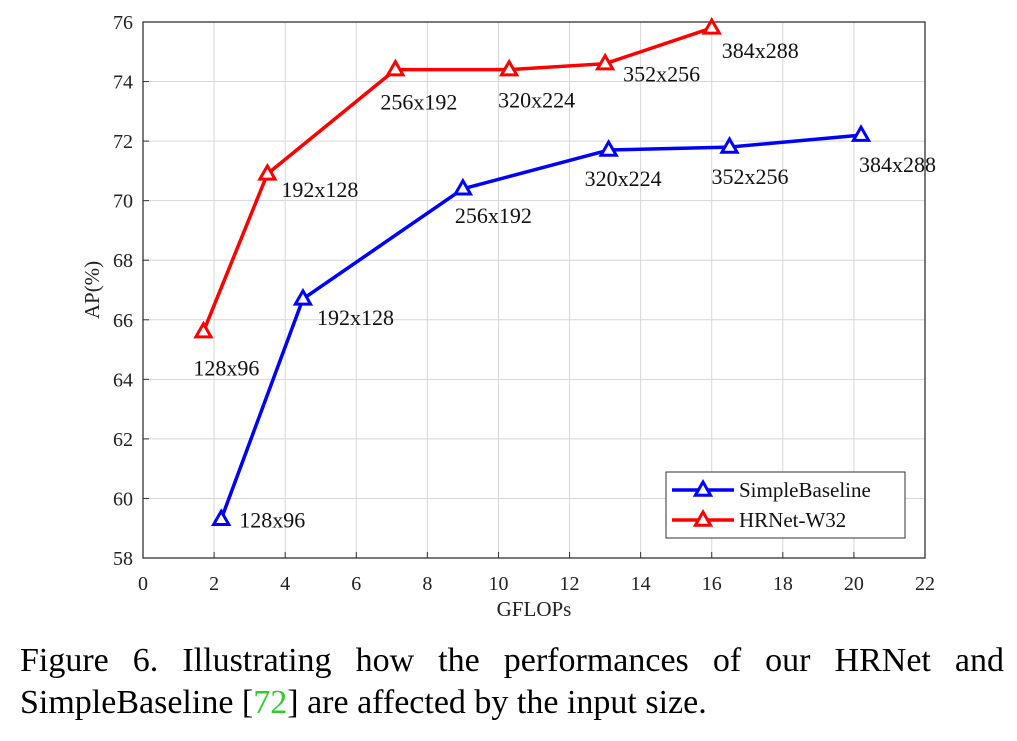 This screenshot has width=1017, height=741. Describe the element at coordinates (123, 559) in the screenshot. I see `y-tick-label: 58` at that location.